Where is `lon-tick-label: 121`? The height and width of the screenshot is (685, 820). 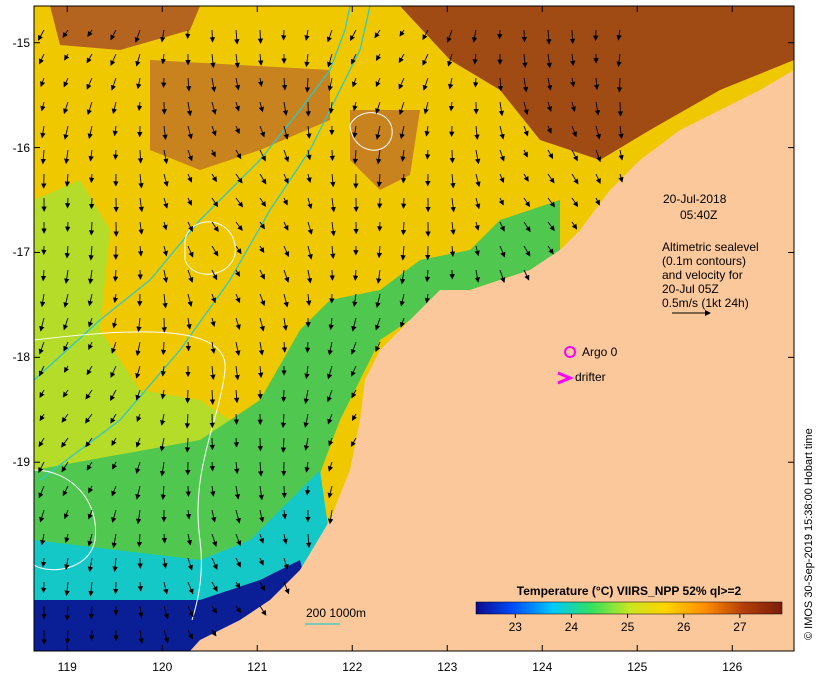 lon-tick-label: 121 is located at coordinates (257, 667).